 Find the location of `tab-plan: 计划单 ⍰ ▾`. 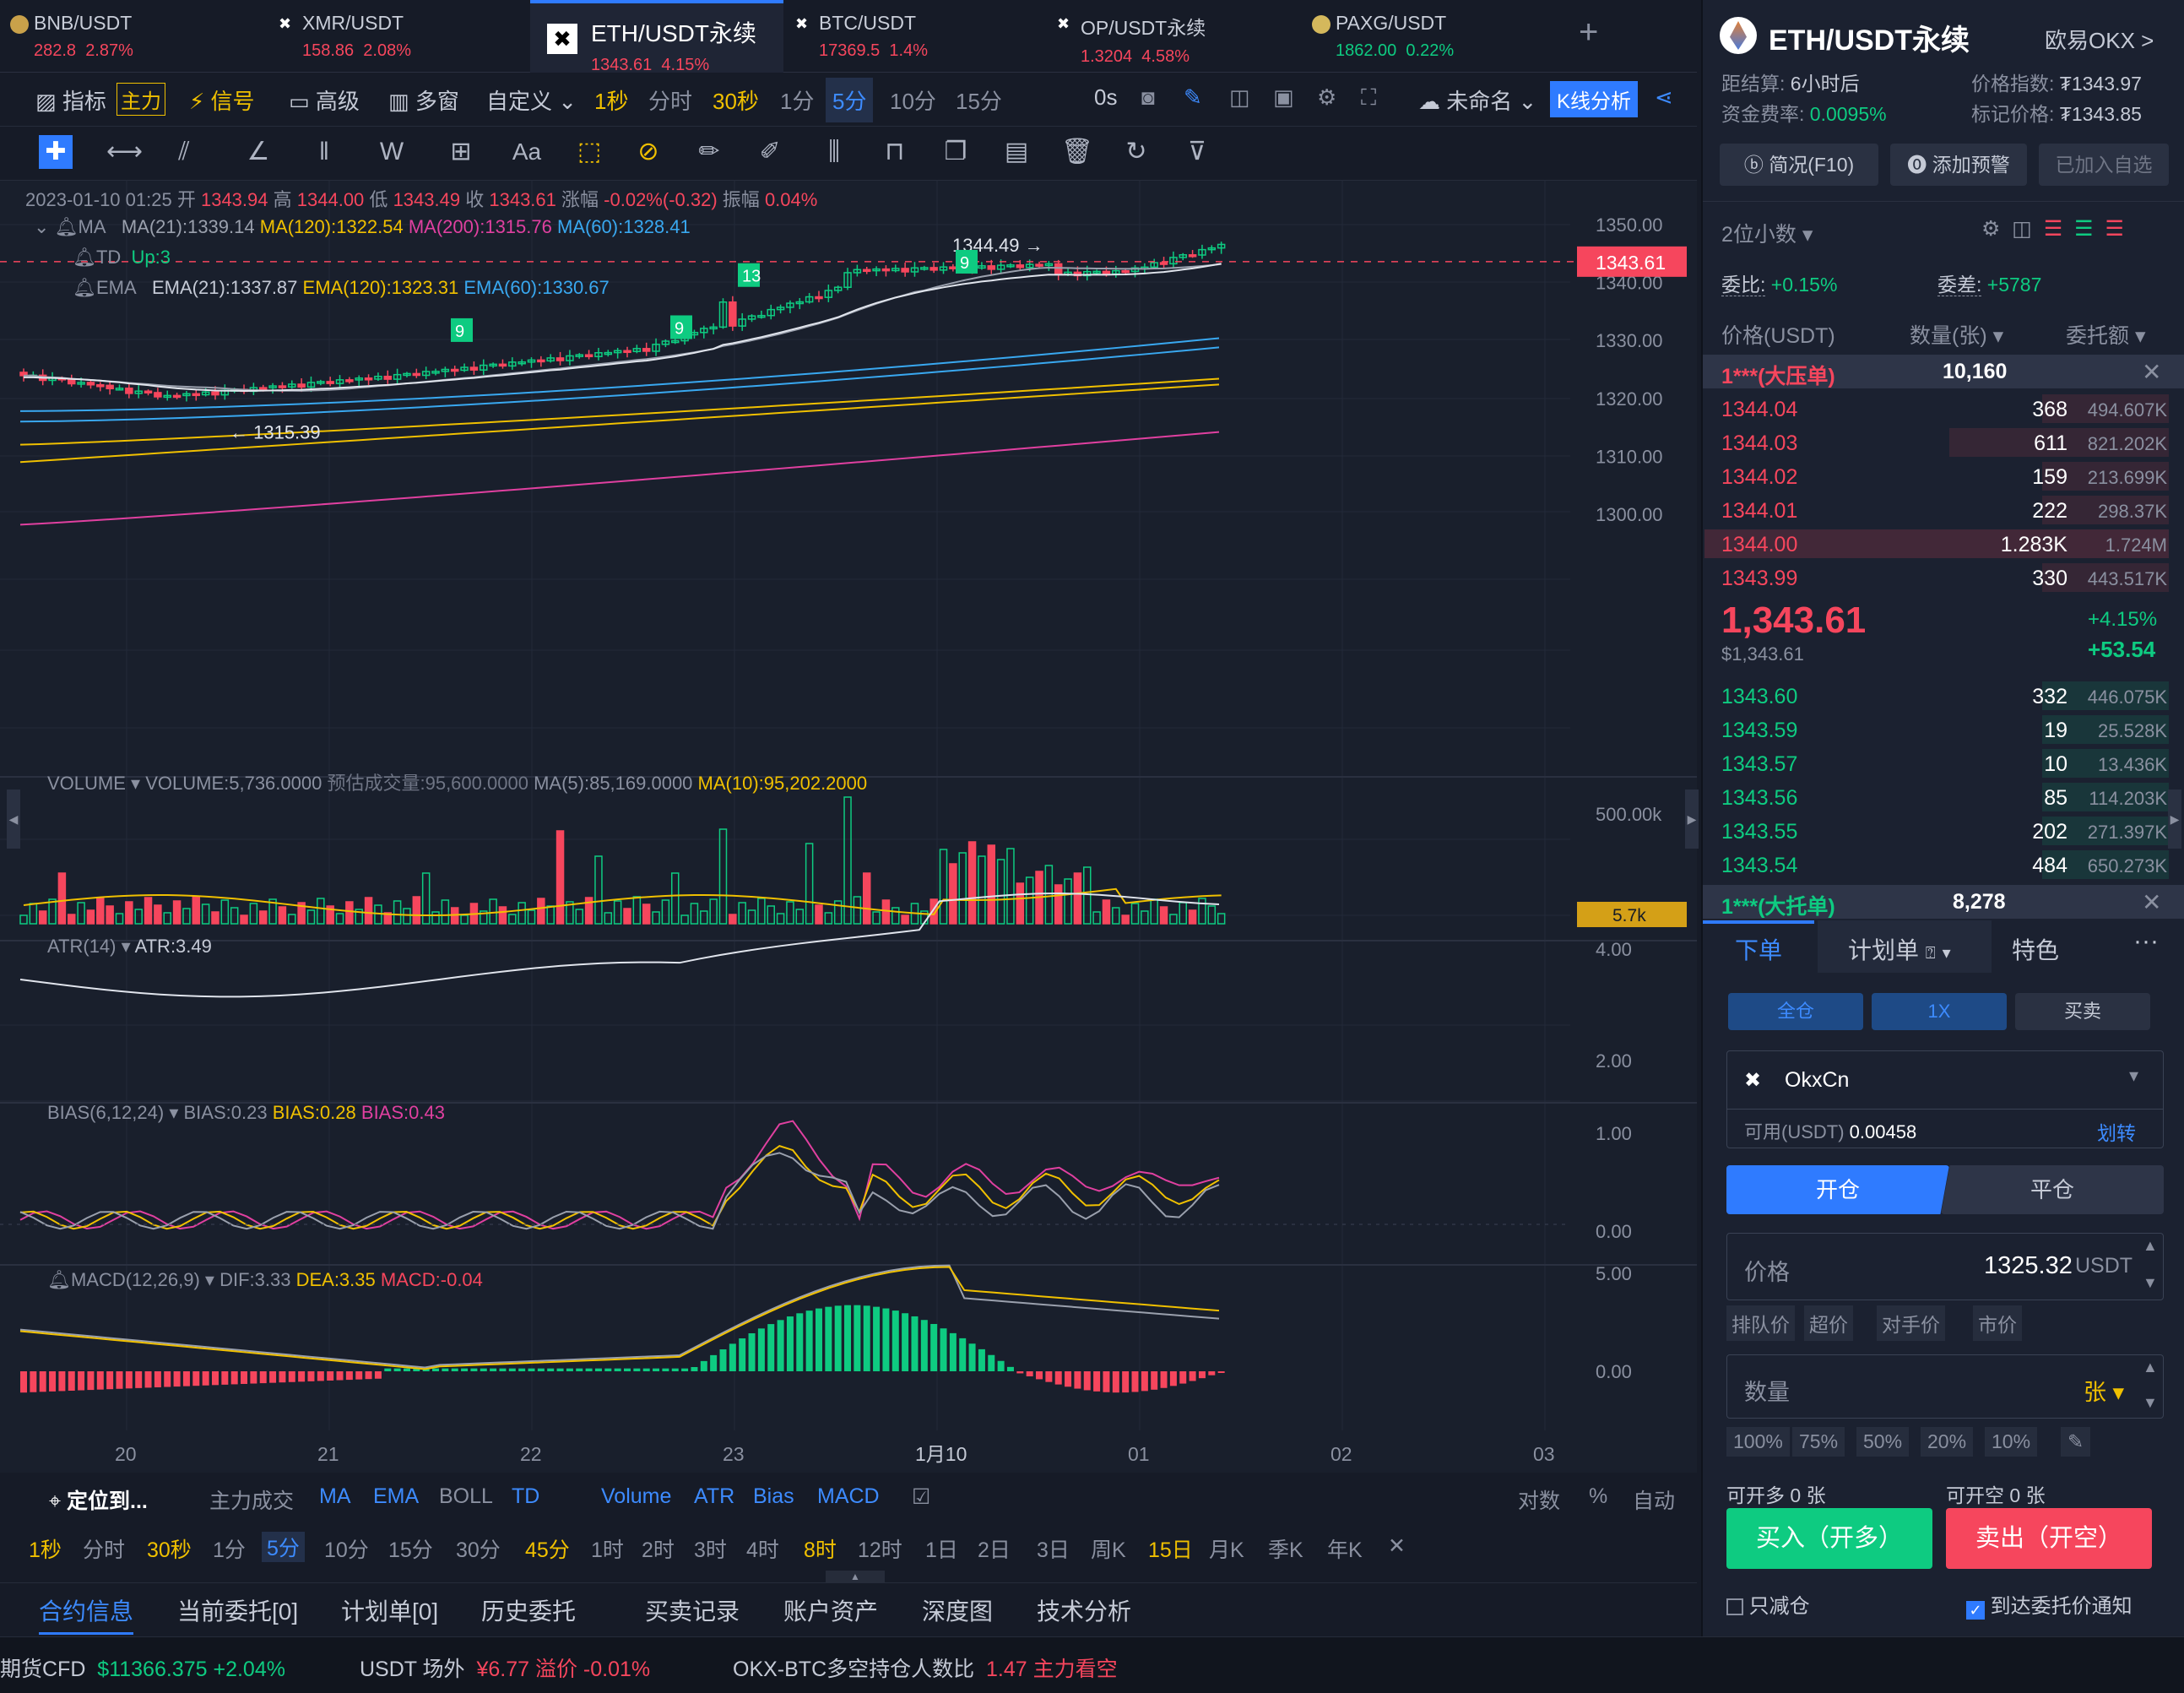

tab-plan: 计划单 ⍰ ▾ is located at coordinates (1899, 950).